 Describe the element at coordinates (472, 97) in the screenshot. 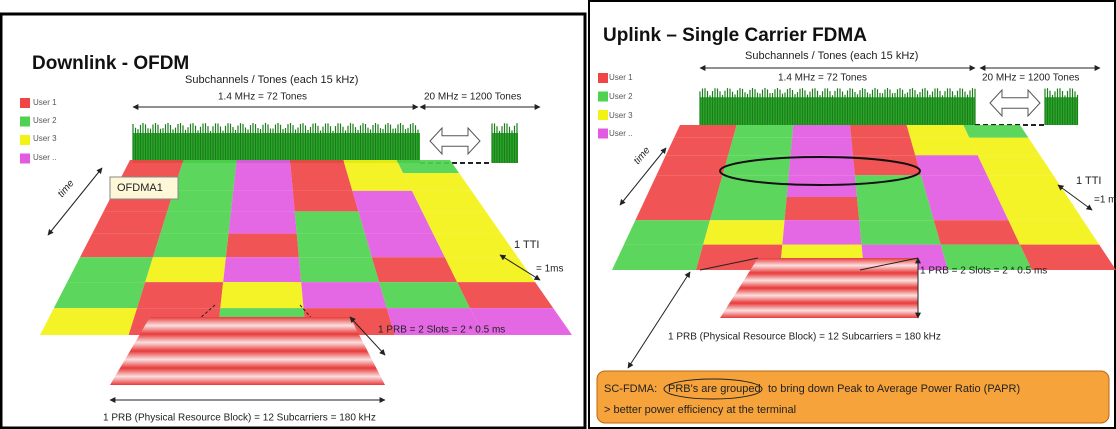

I see `band-label: 20 MHz = 1200 Tones` at that location.